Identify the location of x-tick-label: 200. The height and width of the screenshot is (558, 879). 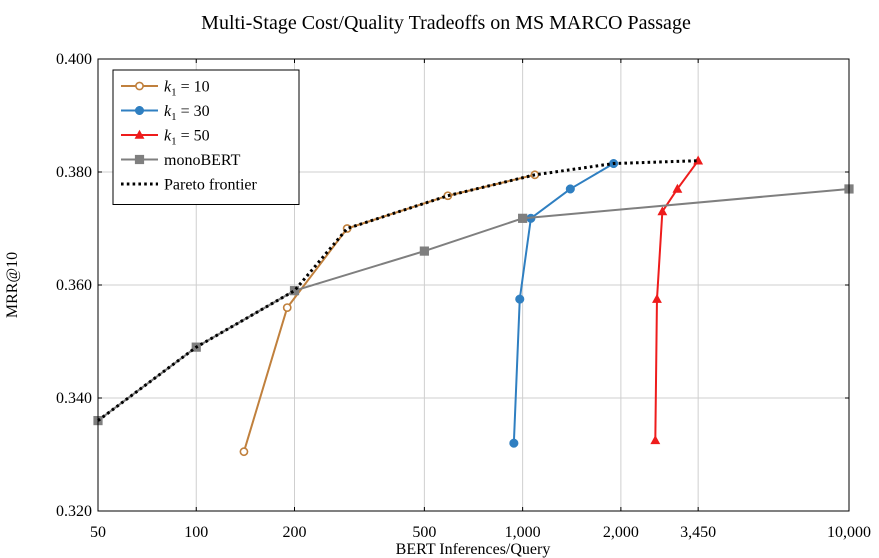
(294, 532).